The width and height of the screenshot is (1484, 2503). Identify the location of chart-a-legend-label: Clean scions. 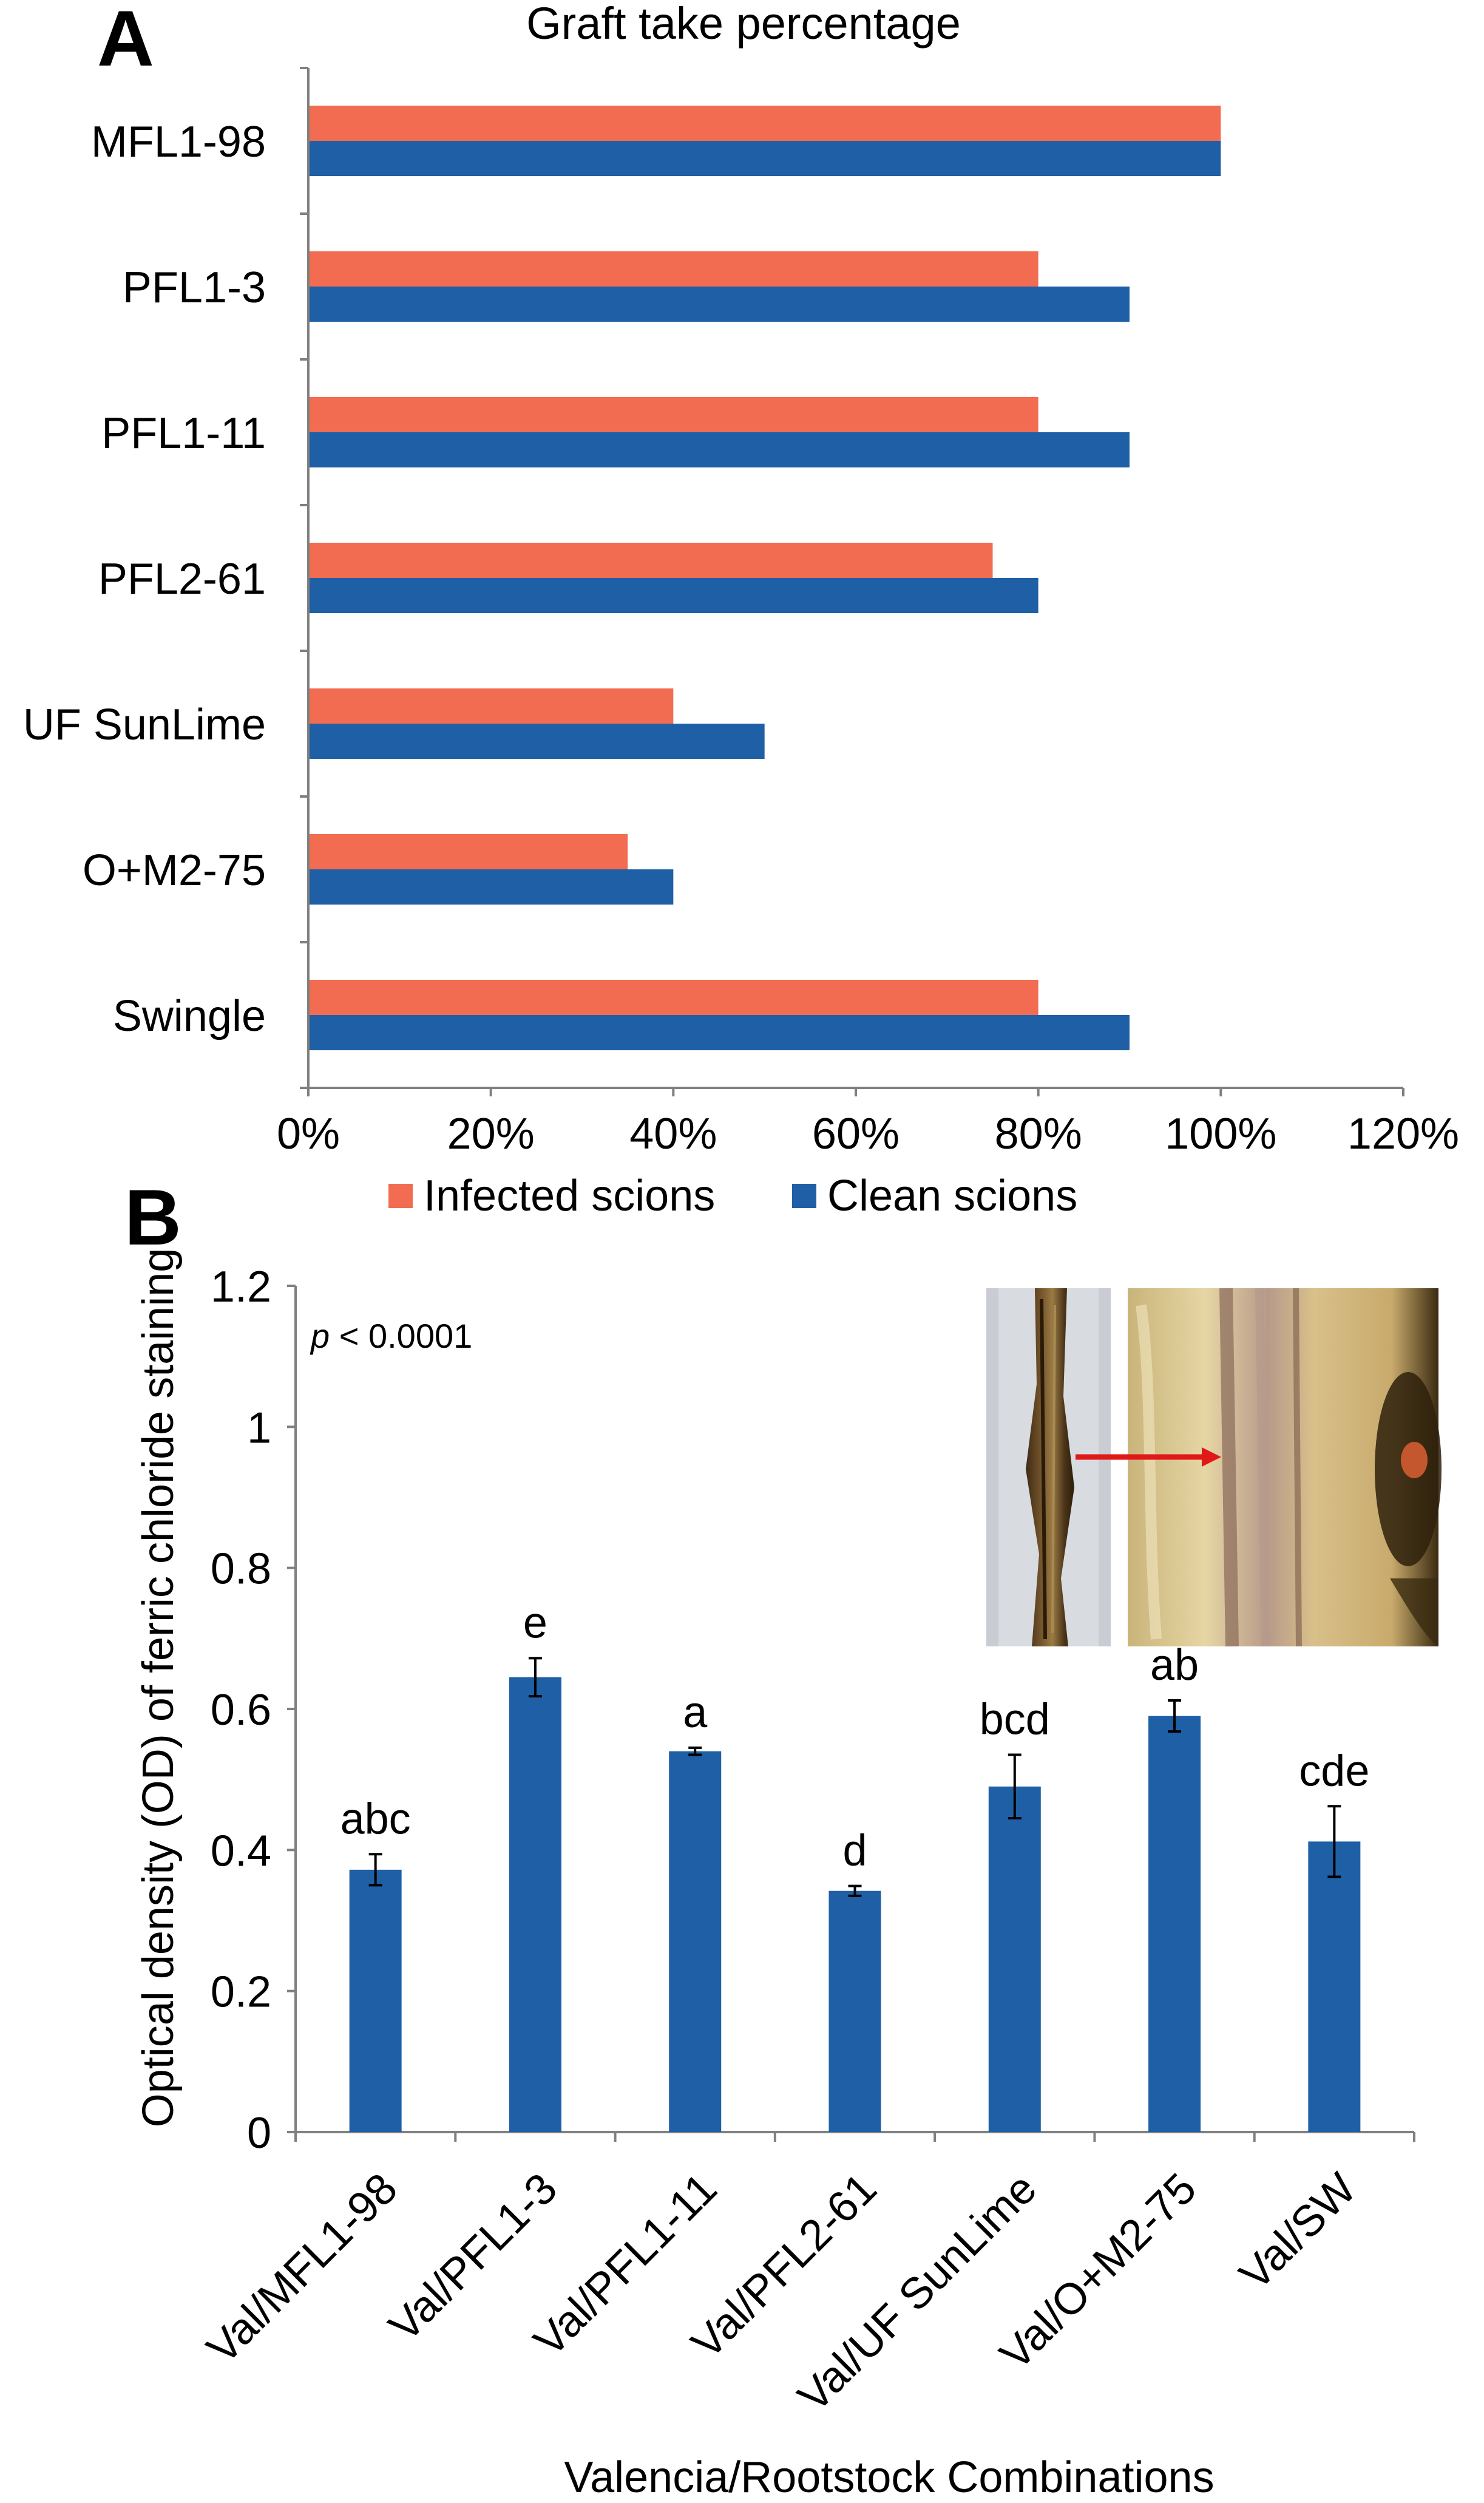
(952, 1196).